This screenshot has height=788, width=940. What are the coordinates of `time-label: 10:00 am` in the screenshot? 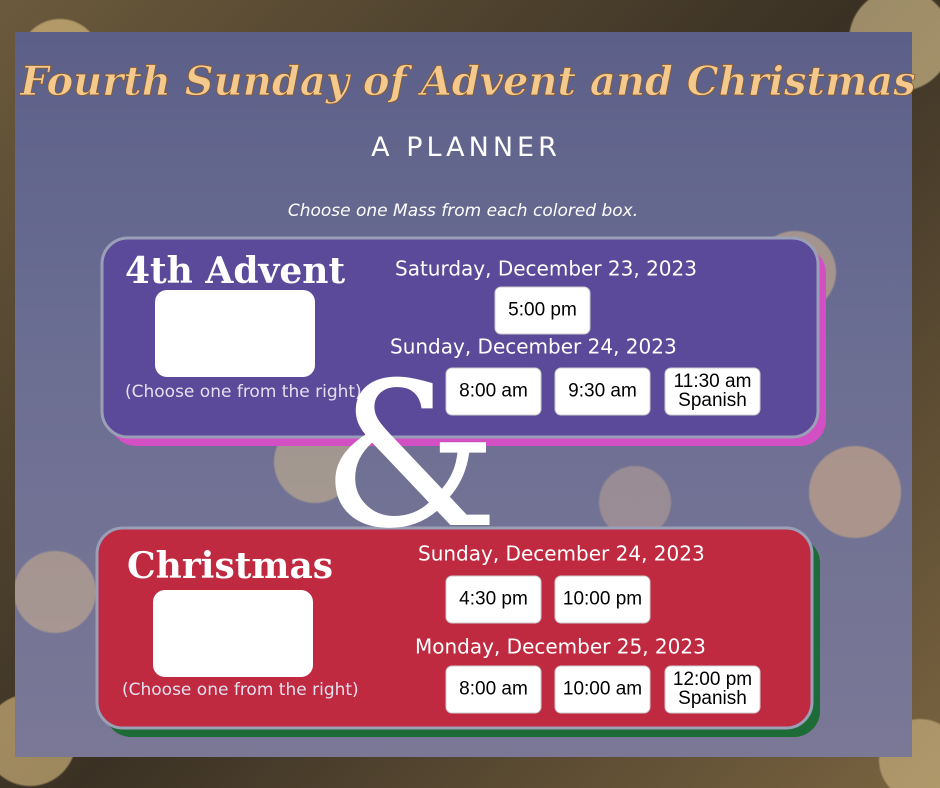 It's located at (602, 689).